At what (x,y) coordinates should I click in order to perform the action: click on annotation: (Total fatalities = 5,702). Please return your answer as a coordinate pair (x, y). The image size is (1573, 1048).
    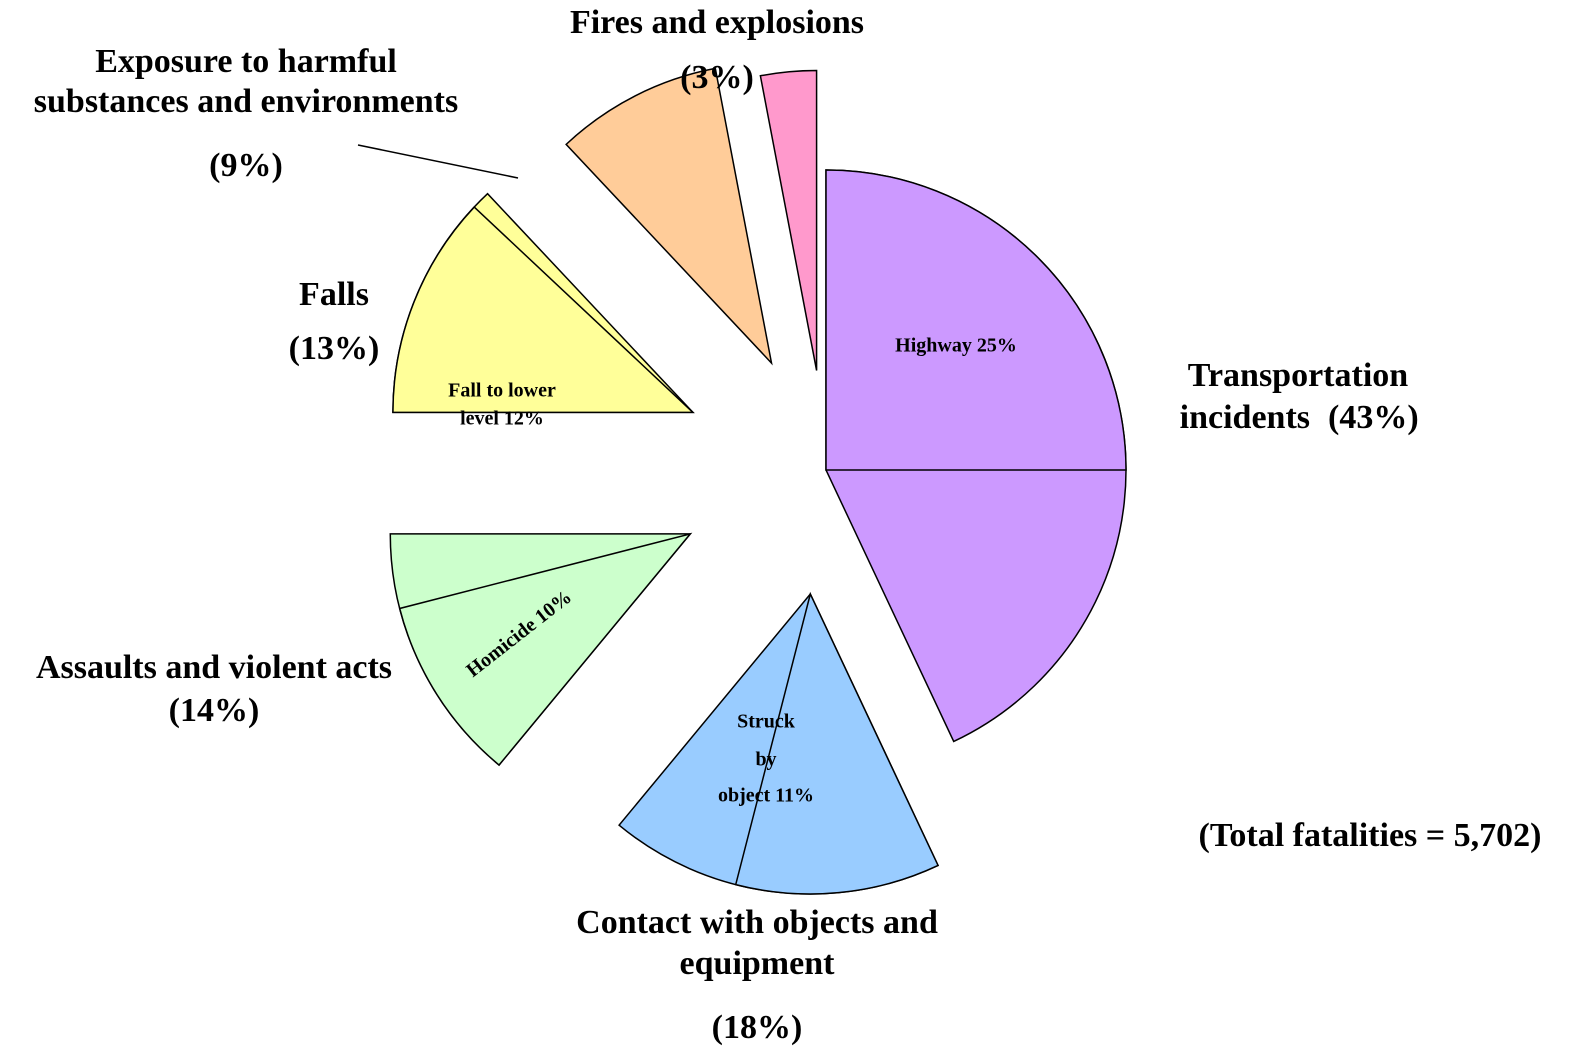
    Looking at the image, I should click on (1370, 835).